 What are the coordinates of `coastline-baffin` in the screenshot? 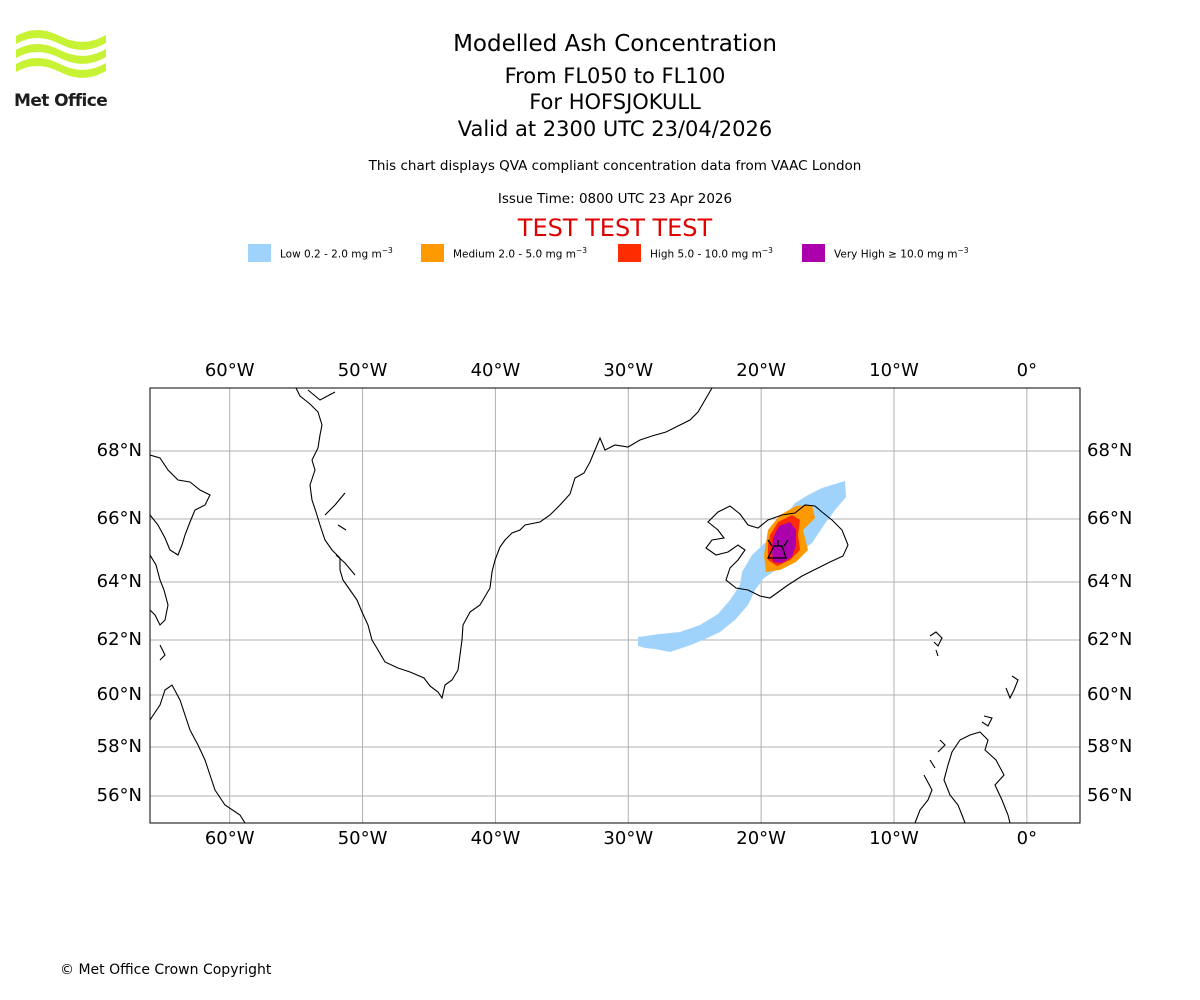 It's located at (180, 505).